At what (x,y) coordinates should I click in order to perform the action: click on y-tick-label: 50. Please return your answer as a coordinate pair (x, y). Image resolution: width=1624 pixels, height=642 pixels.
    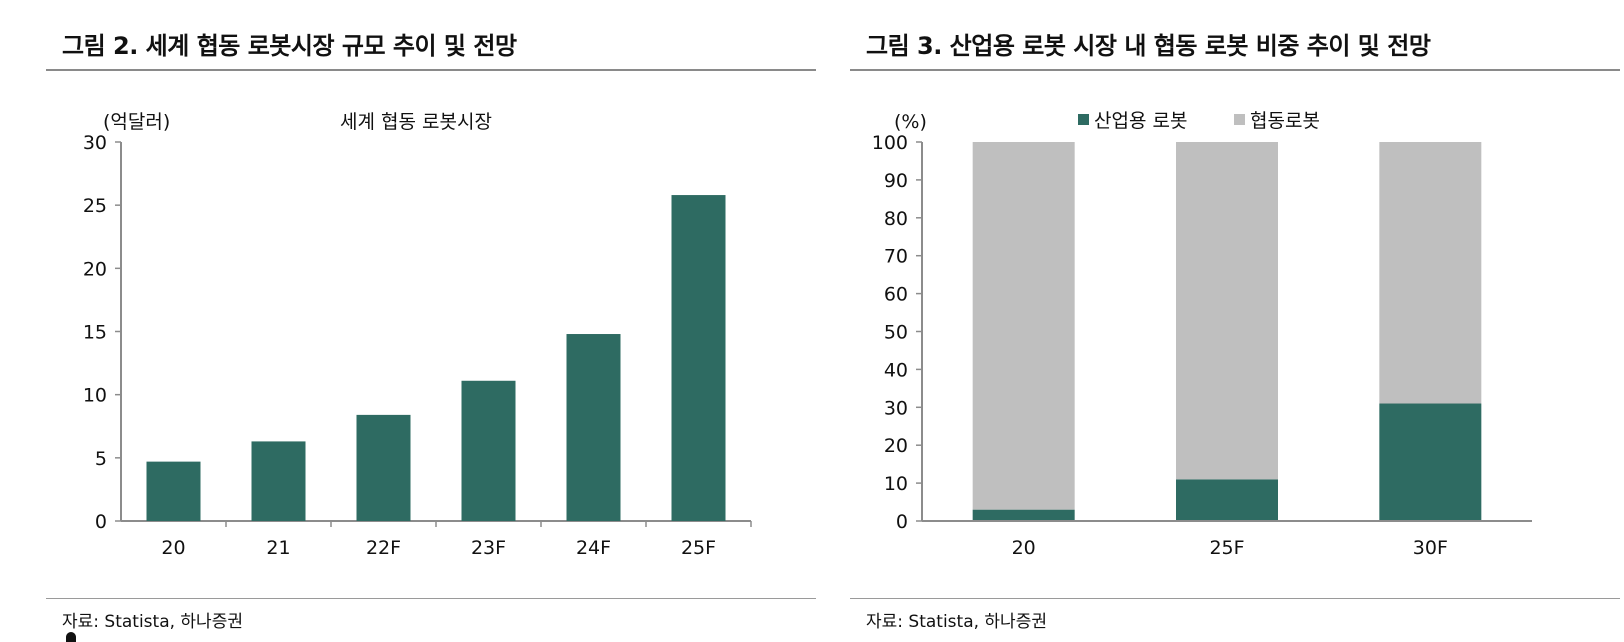
    Looking at the image, I should click on (896, 333).